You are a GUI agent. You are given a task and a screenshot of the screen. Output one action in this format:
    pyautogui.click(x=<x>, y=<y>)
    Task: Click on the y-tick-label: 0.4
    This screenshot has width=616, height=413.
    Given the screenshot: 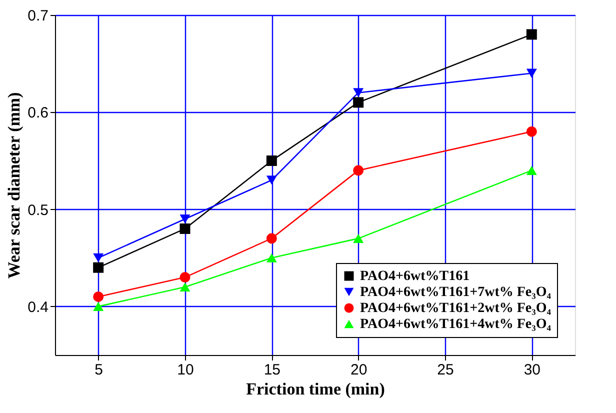 What is the action you would take?
    pyautogui.click(x=38, y=307)
    